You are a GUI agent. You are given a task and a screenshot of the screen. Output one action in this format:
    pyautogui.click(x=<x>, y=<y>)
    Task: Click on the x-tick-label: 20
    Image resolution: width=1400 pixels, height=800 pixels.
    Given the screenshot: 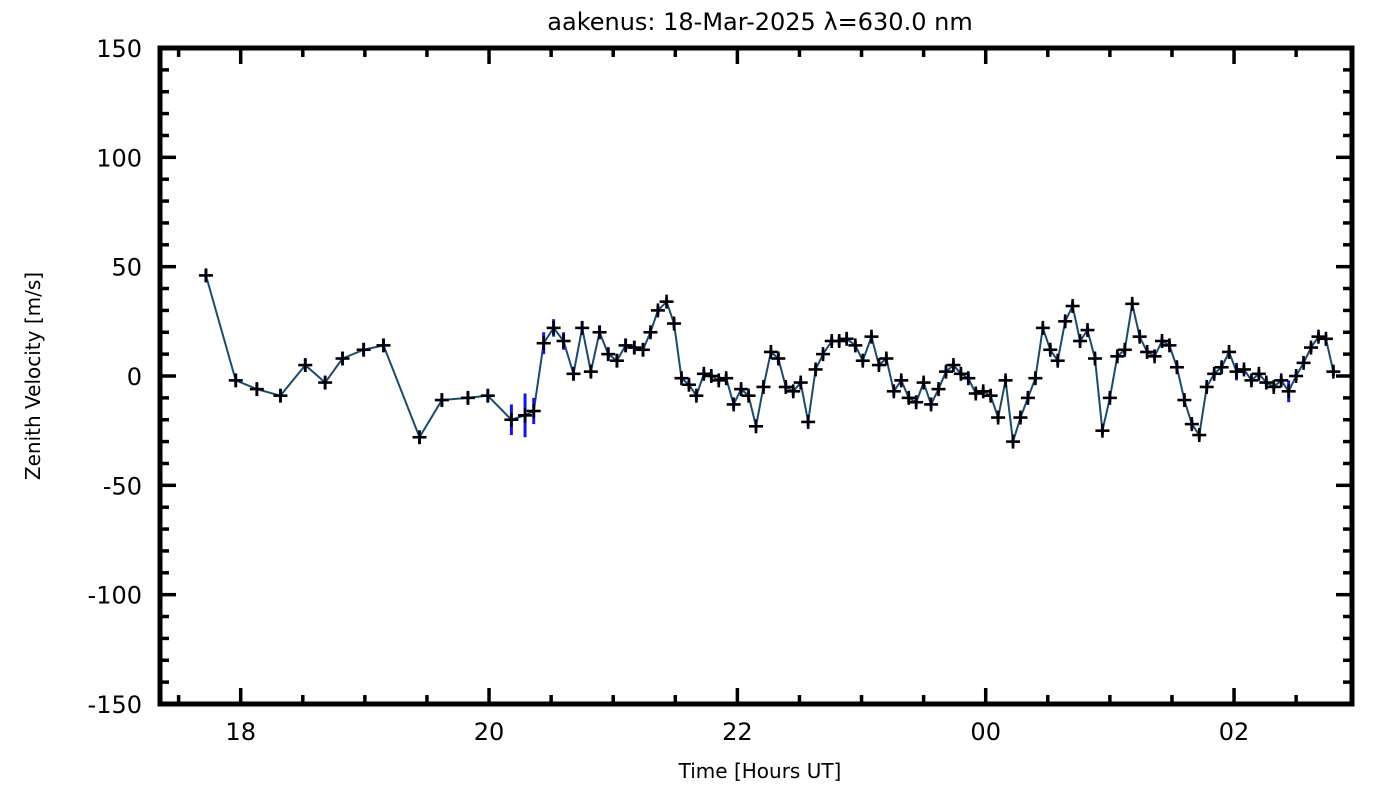 What is the action you would take?
    pyautogui.click(x=489, y=732)
    